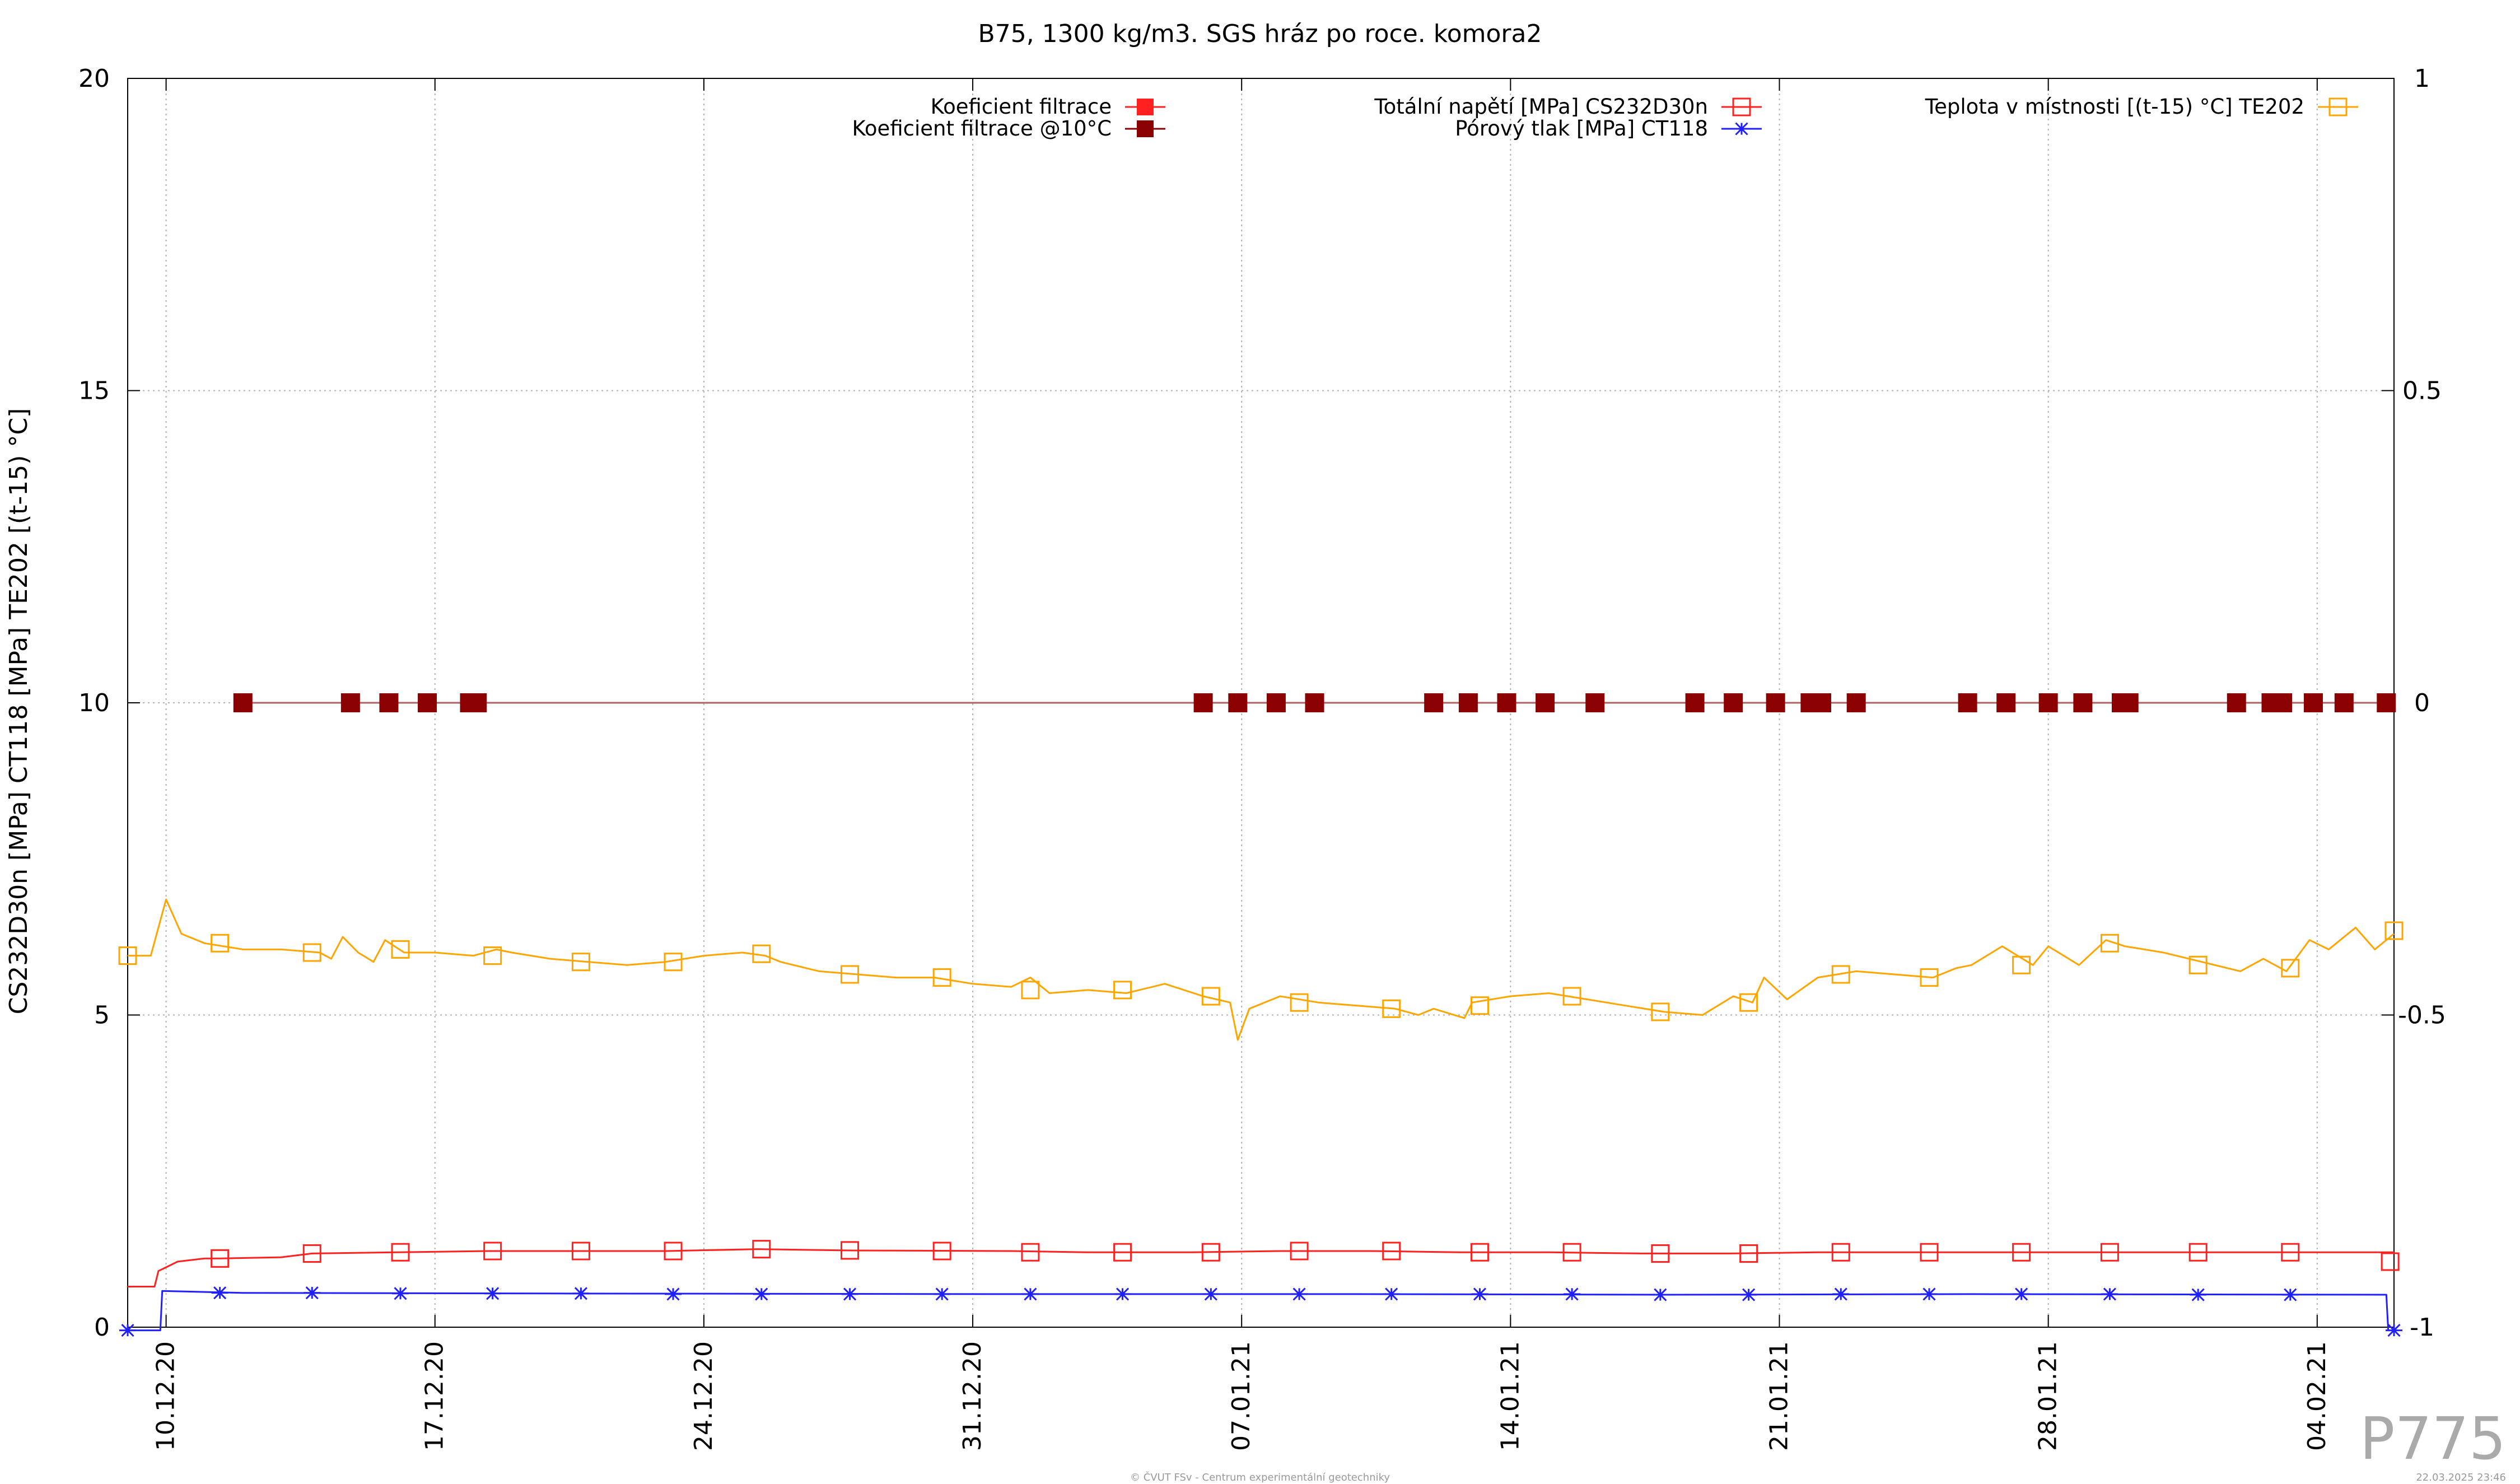 The height and width of the screenshot is (1484, 2520). What do you see at coordinates (166, 1396) in the screenshot?
I see `x-tick-label: 10.12.20` at bounding box center [166, 1396].